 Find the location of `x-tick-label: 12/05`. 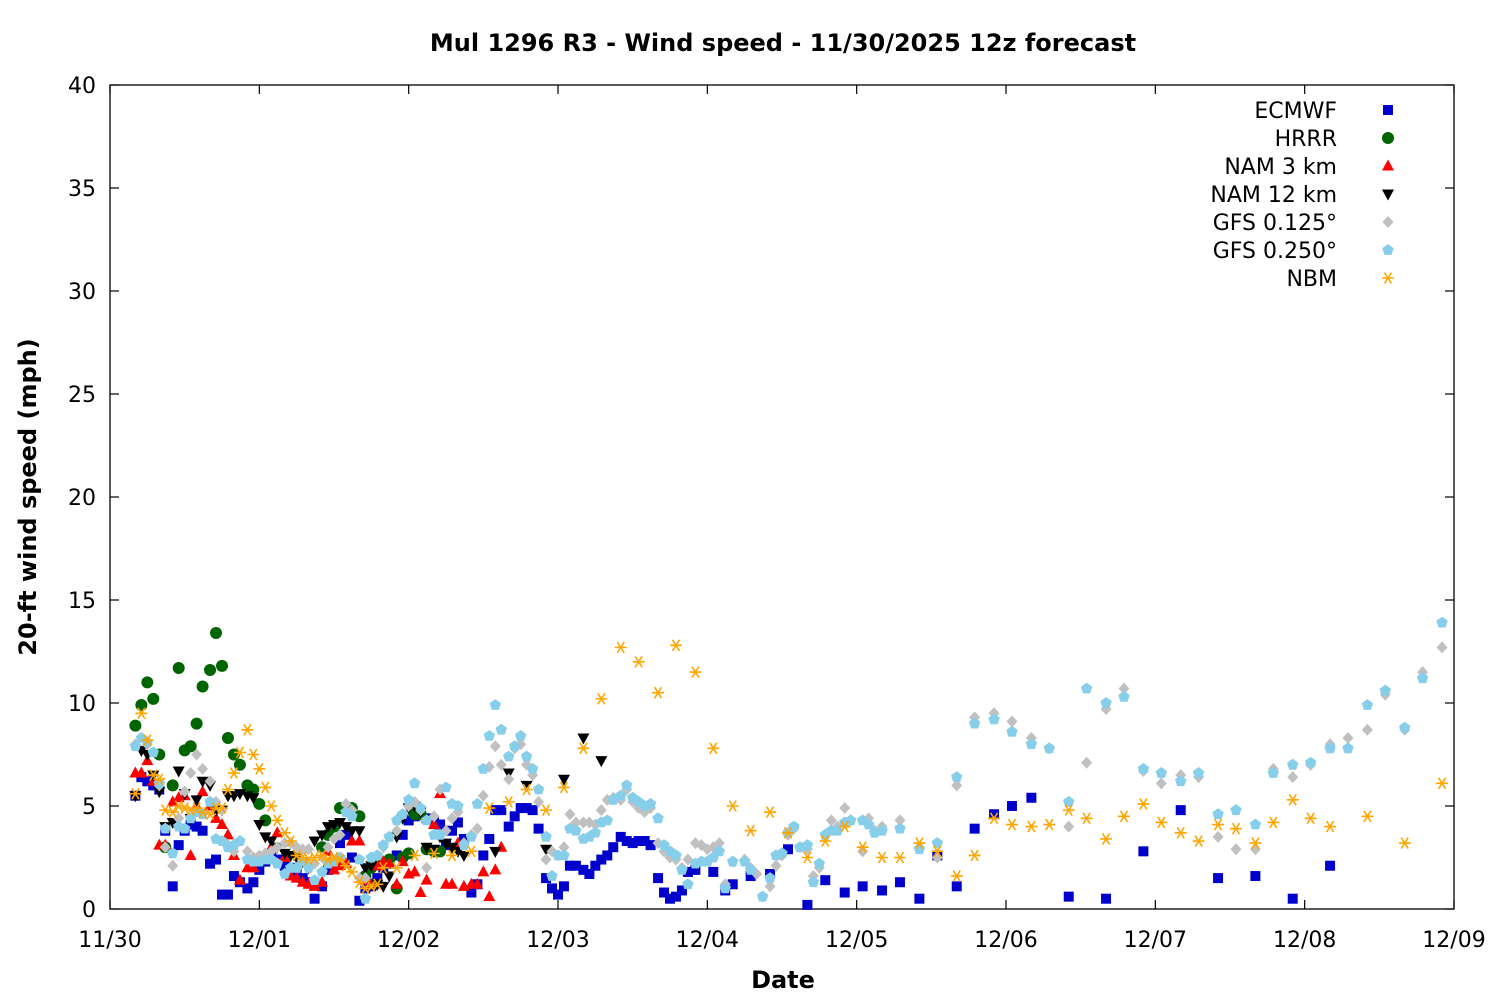

x-tick-label: 12/05 is located at coordinates (856, 940).